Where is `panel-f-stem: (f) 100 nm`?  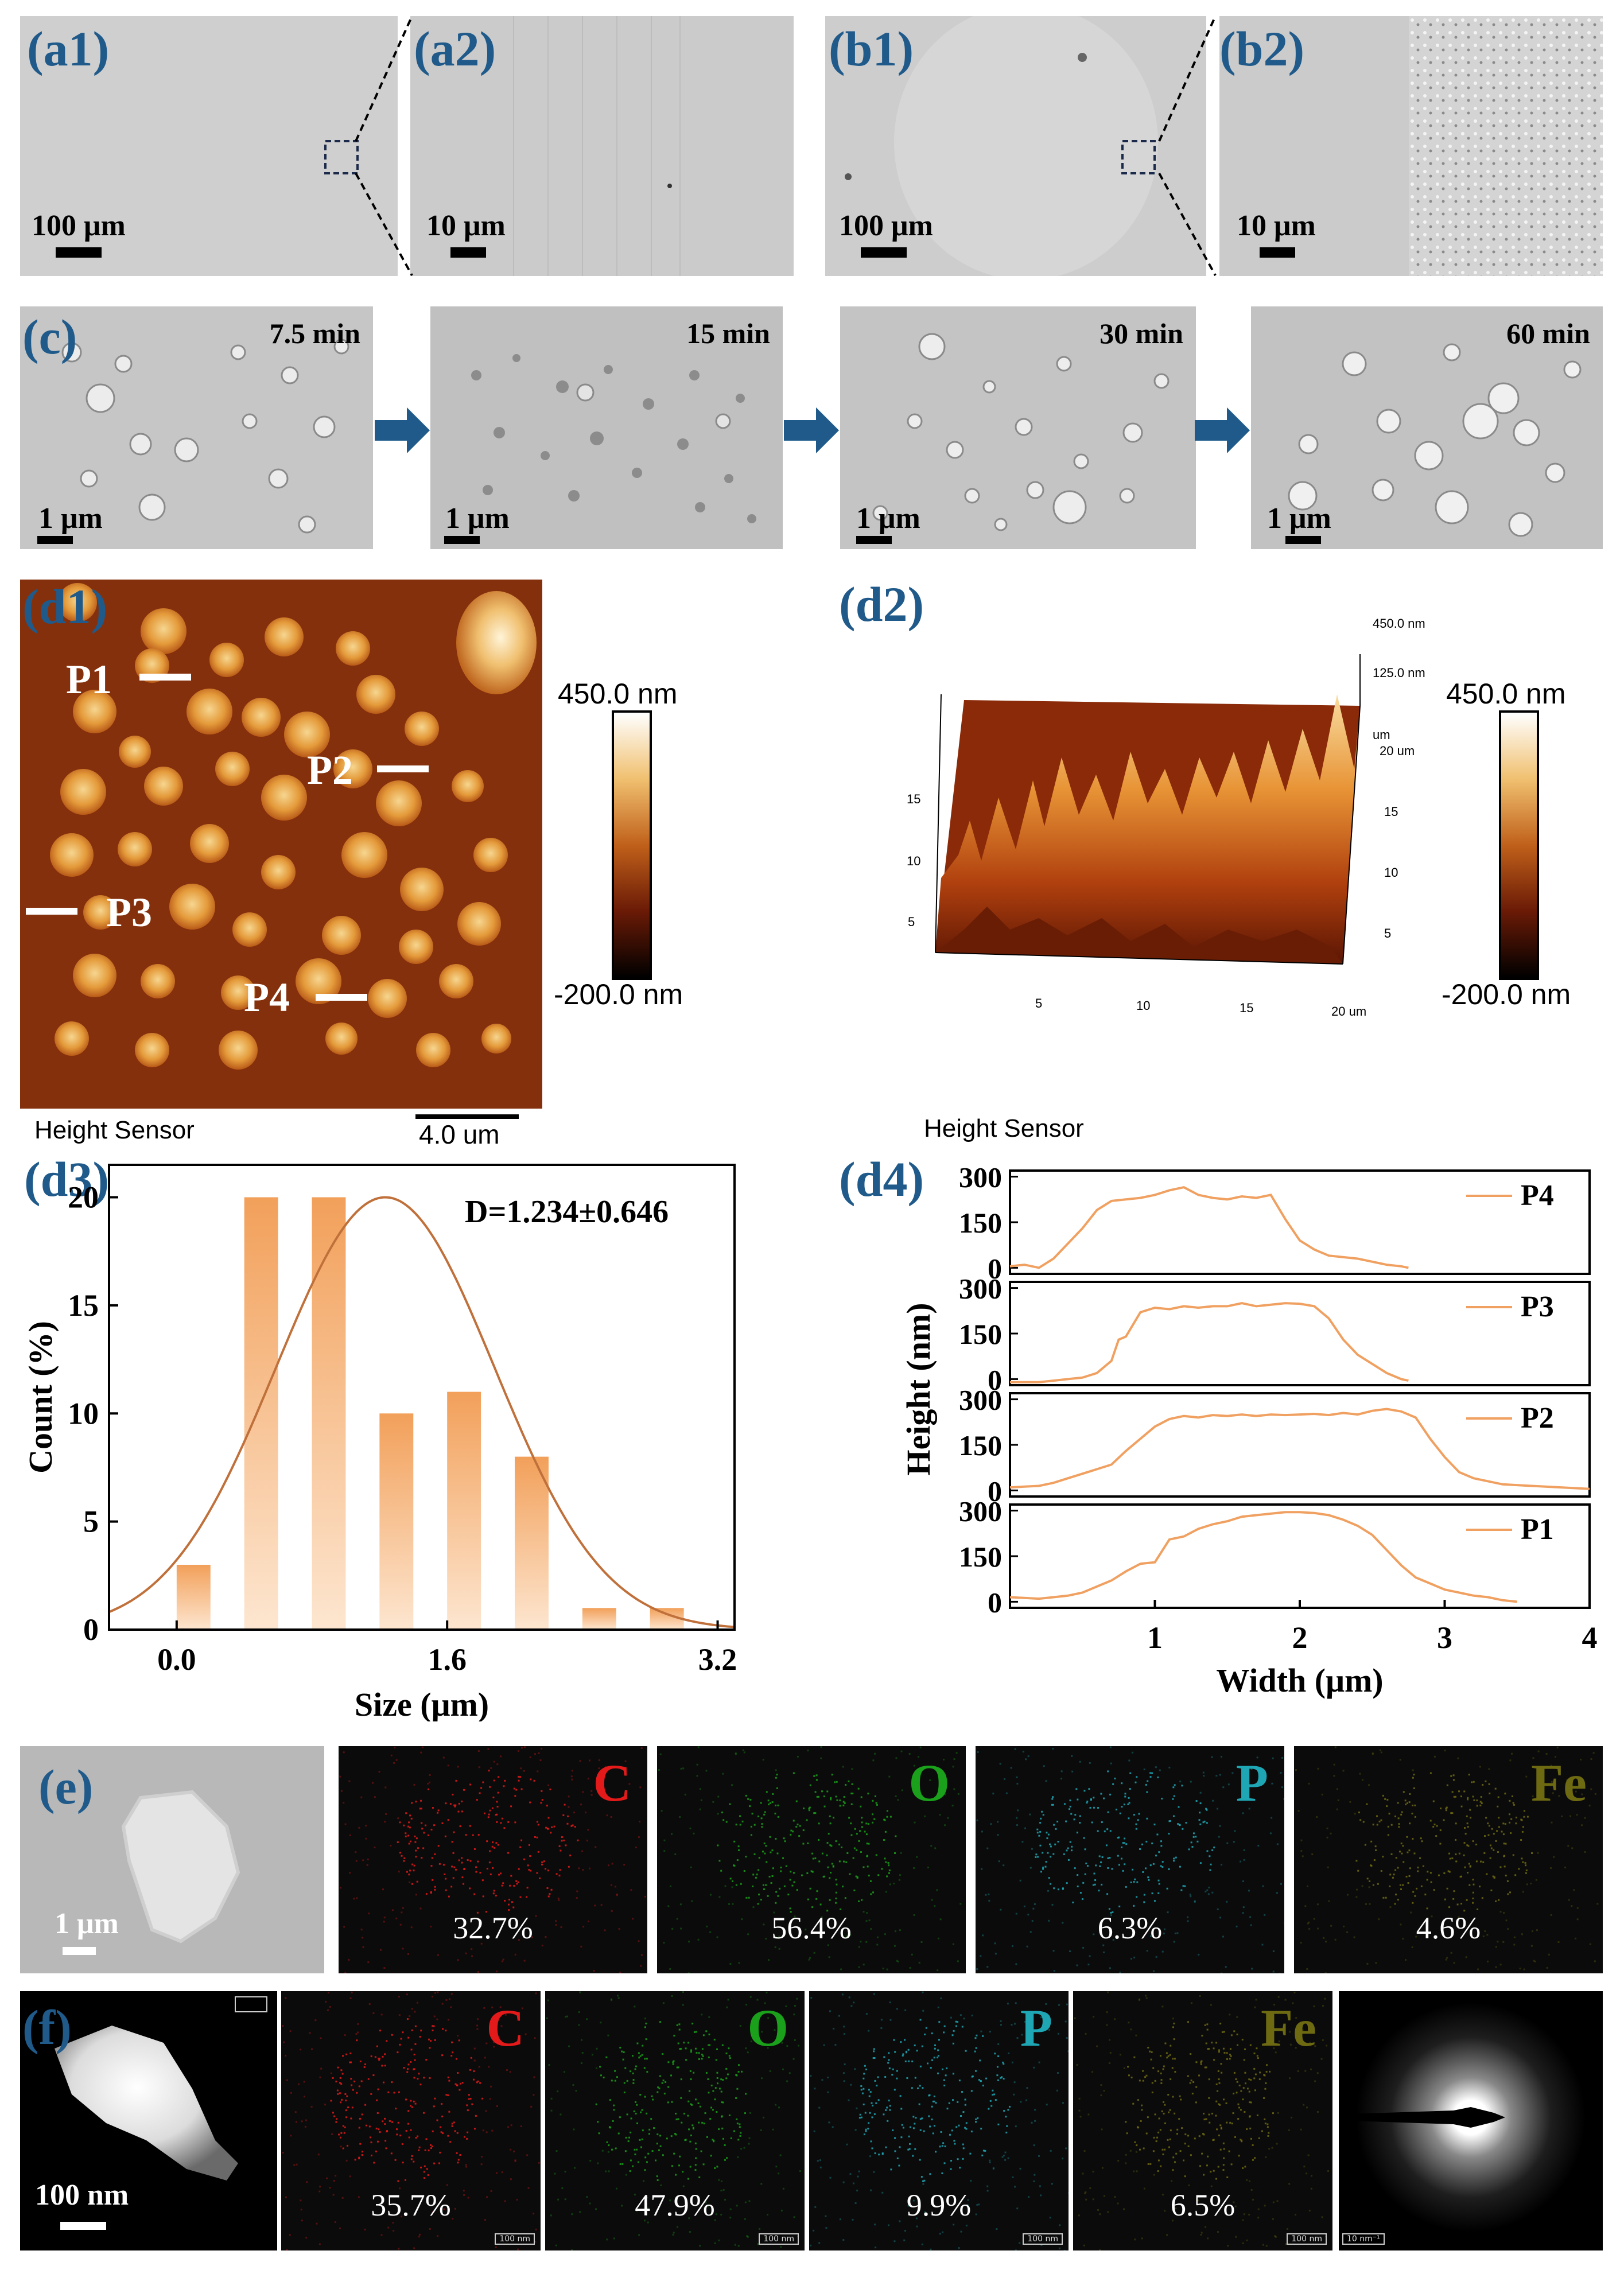 panel-f-stem: (f) 100 nm is located at coordinates (148, 2120).